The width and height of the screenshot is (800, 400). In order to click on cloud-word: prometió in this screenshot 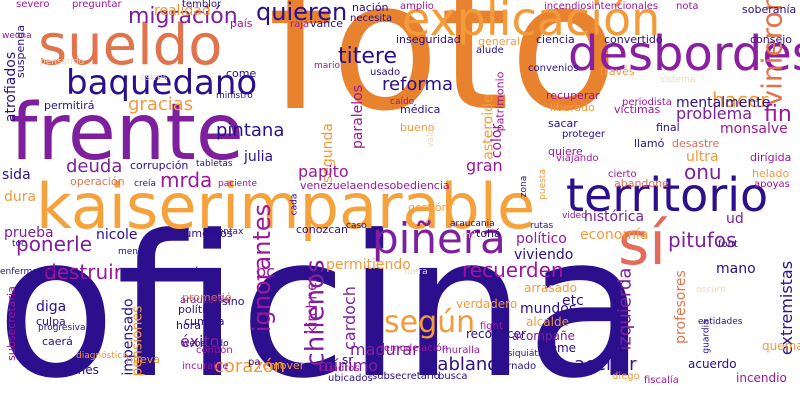, I will do `click(207, 297)`.